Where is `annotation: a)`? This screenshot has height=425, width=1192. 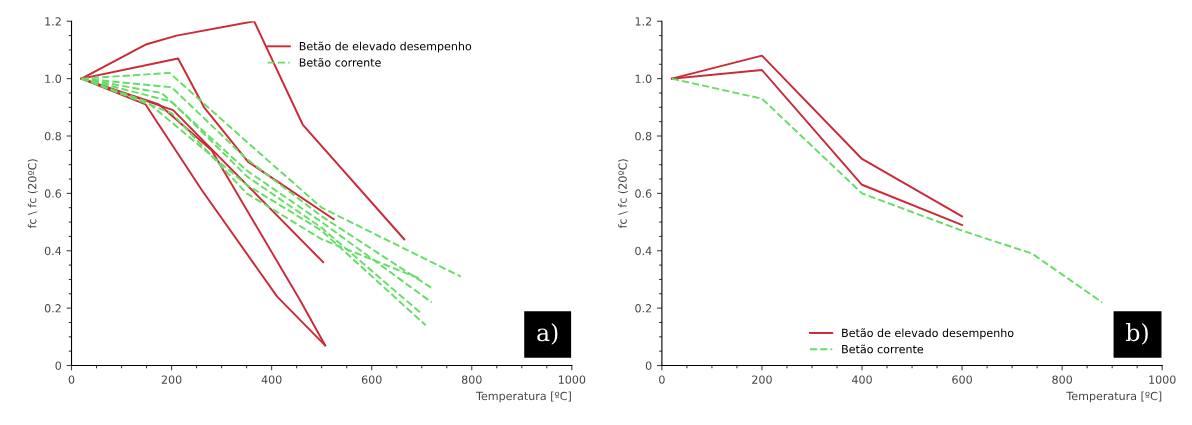
annotation: a) is located at coordinates (547, 334).